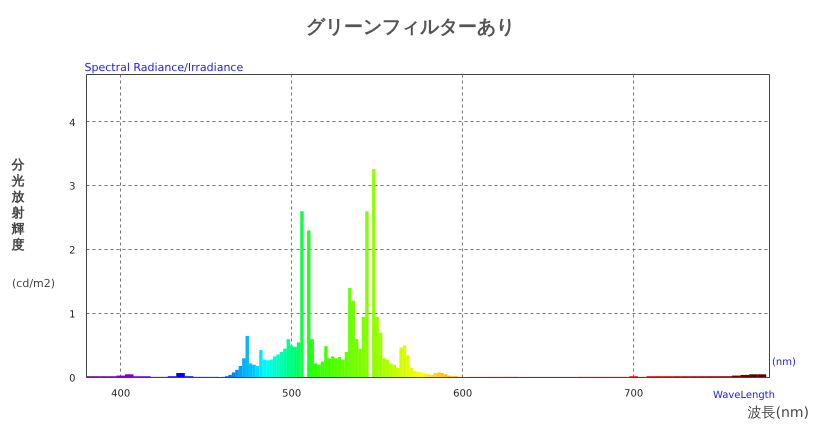  What do you see at coordinates (634, 394) in the screenshot?
I see `x-tick-label: 700` at bounding box center [634, 394].